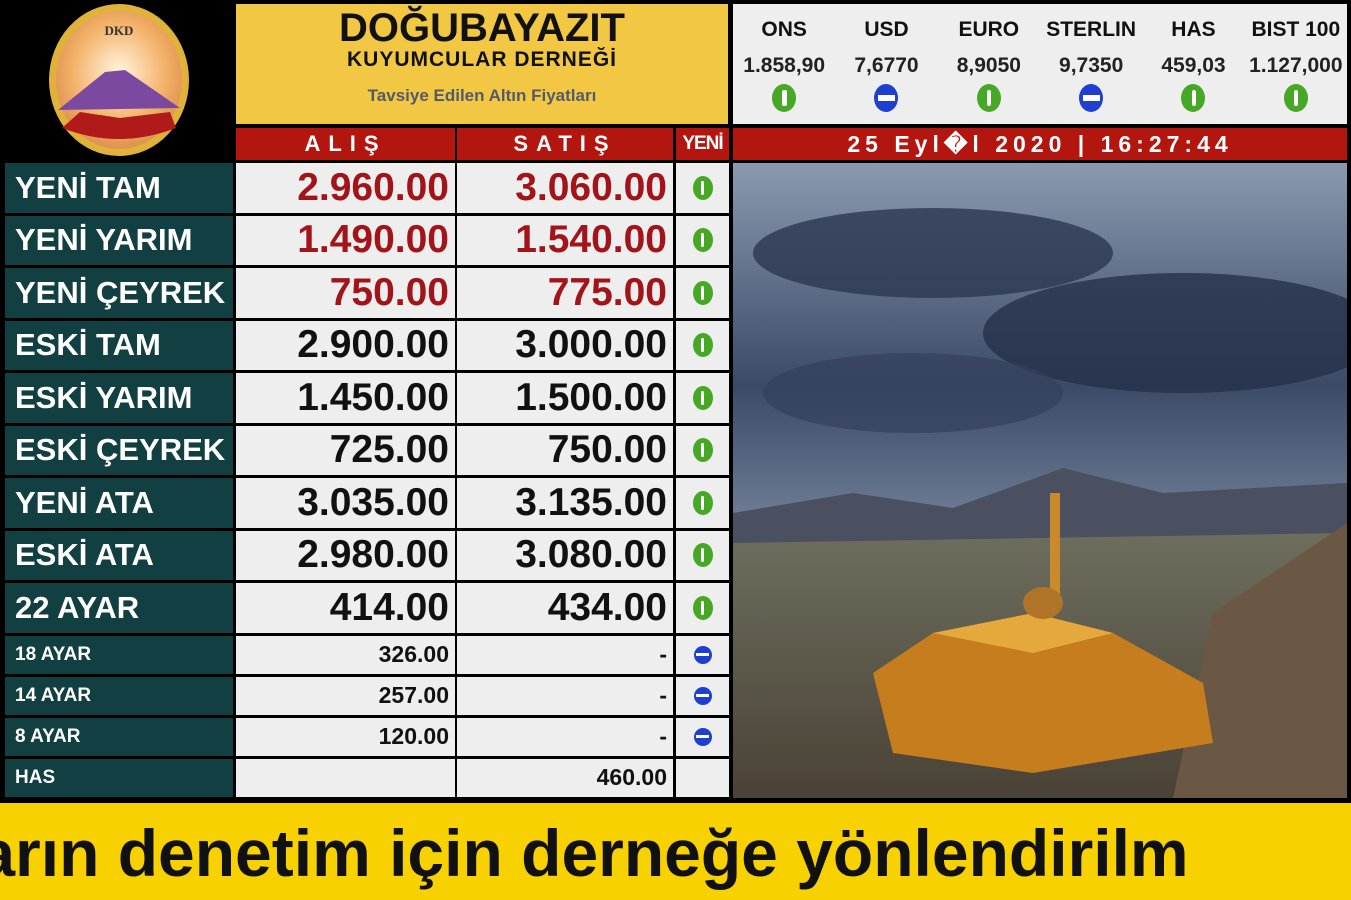  What do you see at coordinates (565, 398) in the screenshot?
I see `sell-price: 1.500.00` at bounding box center [565, 398].